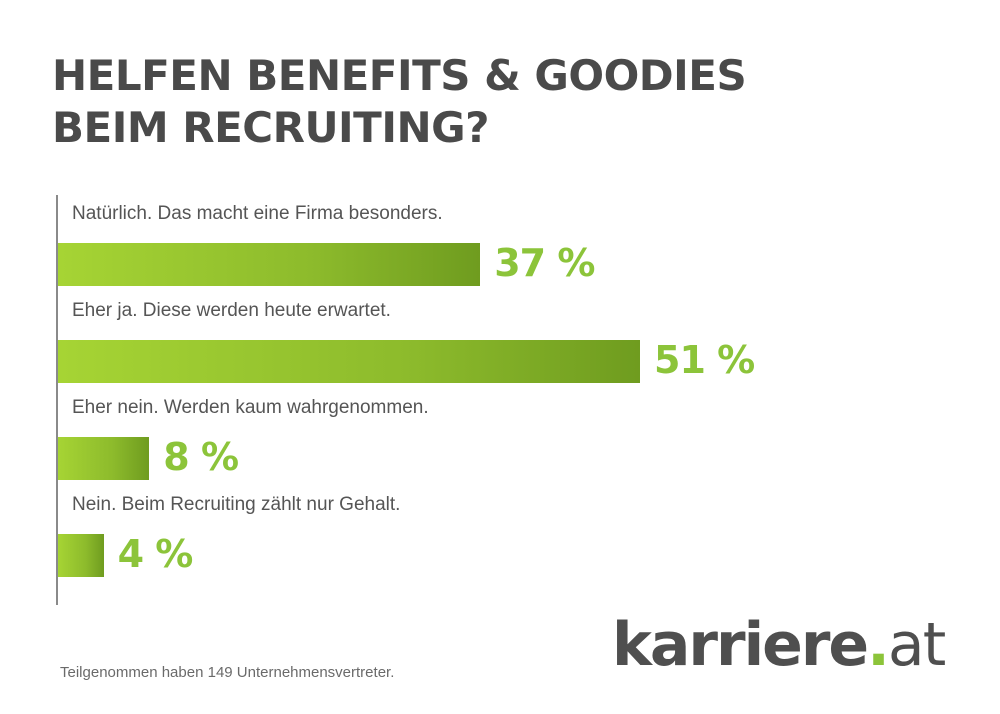 The height and width of the screenshot is (714, 1000). Describe the element at coordinates (236, 504) in the screenshot. I see `category-label: Nein. Beim Recruiting zählt nur Gehalt.` at that location.